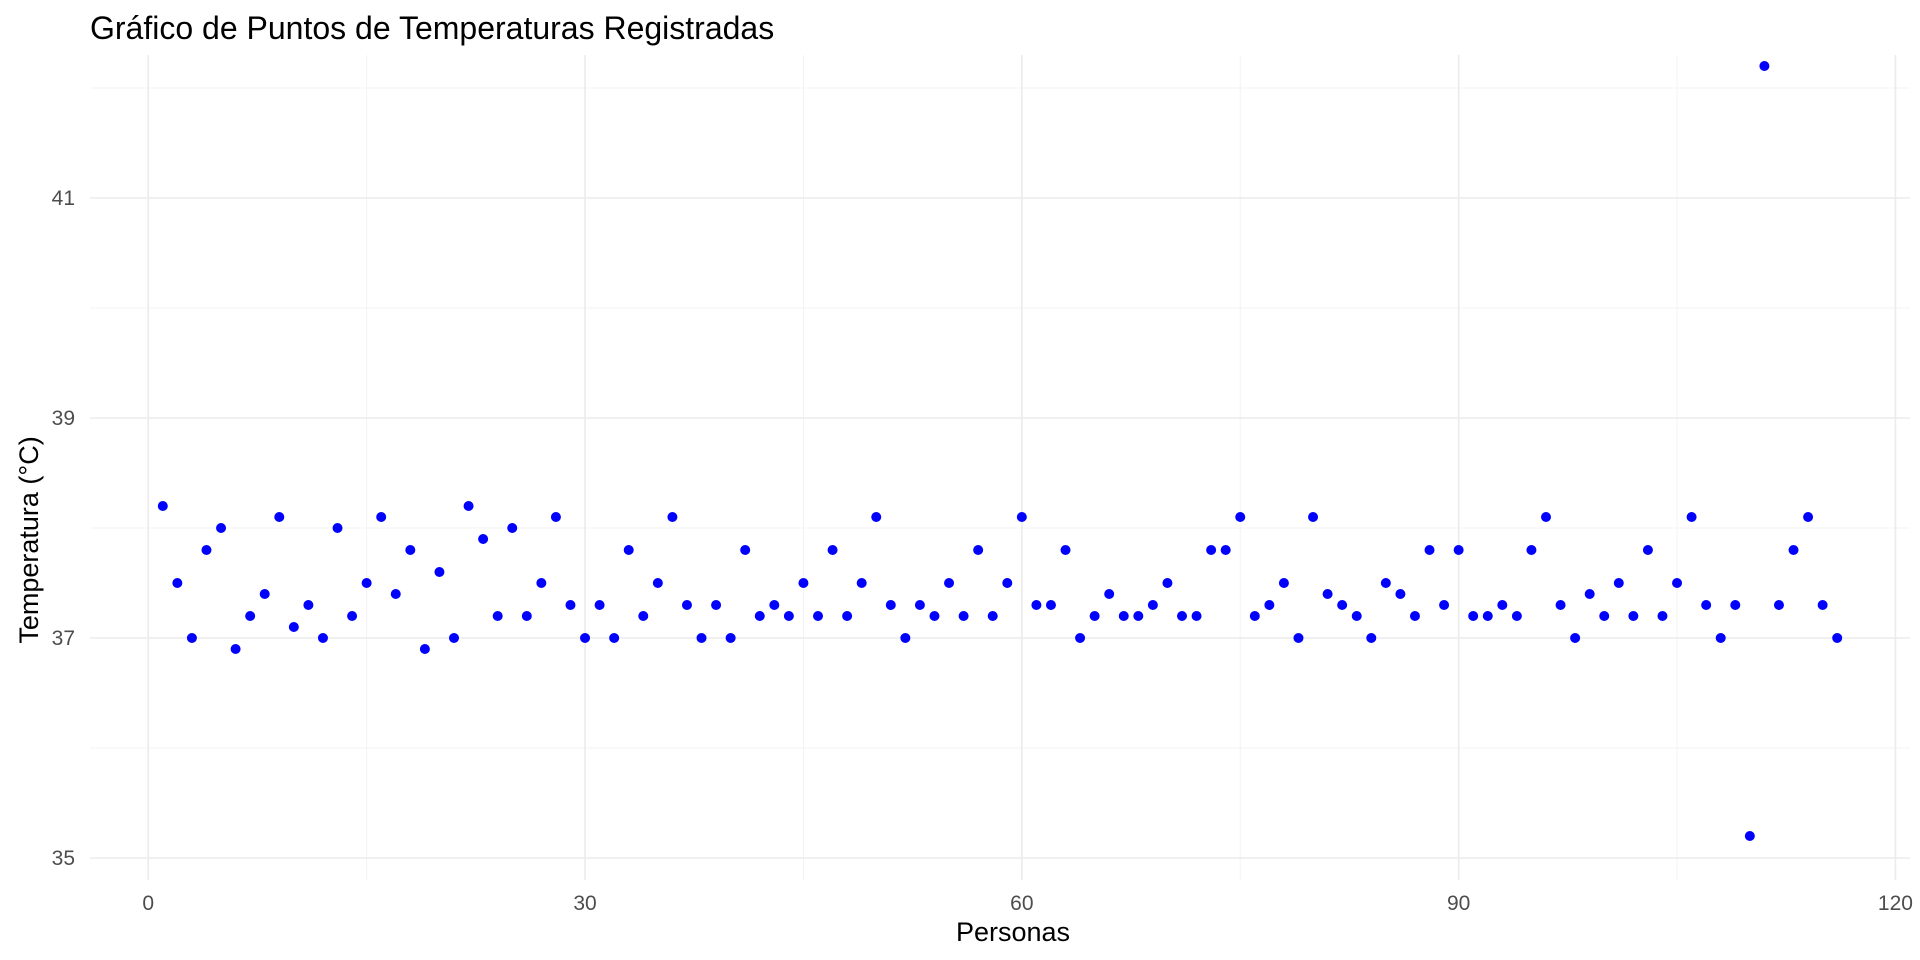 This screenshot has height=960, width=1920. I want to click on x-tick-label: 30, so click(584, 903).